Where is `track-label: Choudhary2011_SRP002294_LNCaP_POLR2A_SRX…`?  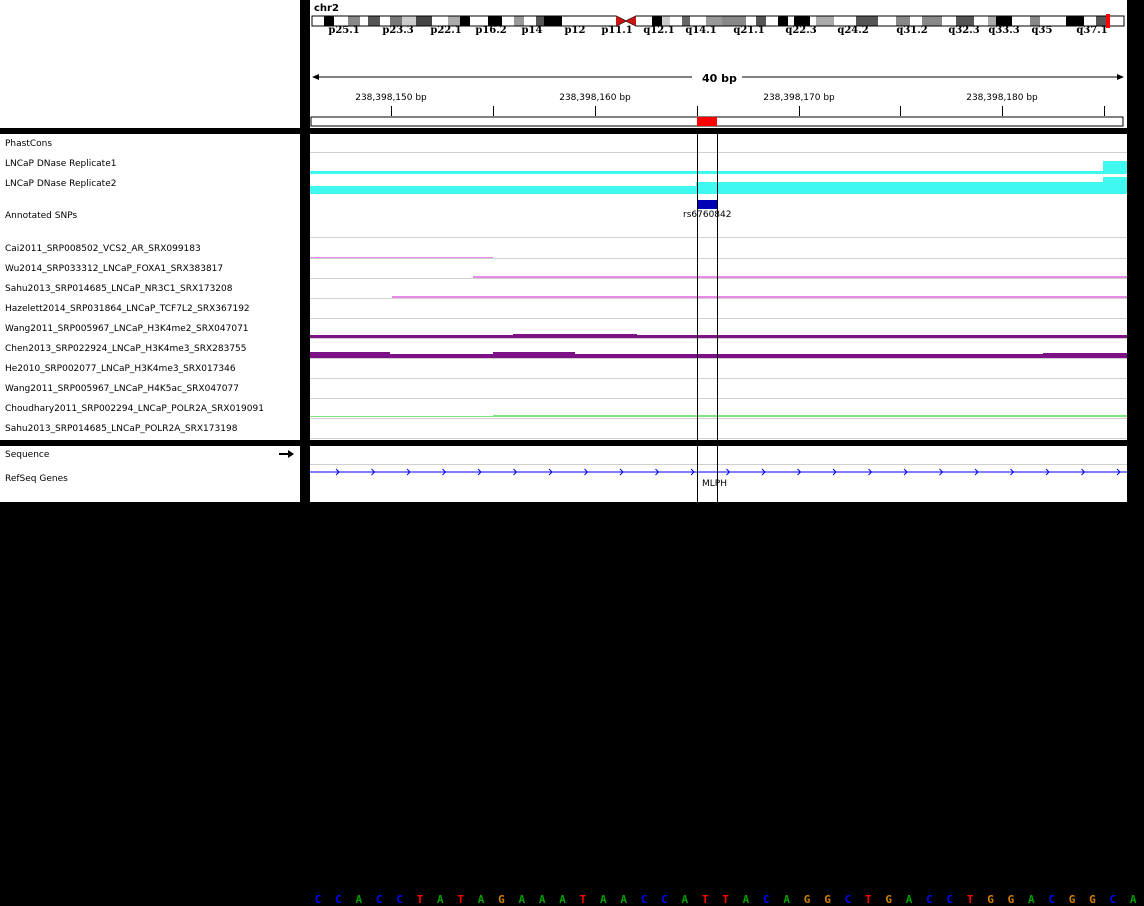 track-label: Choudhary2011_SRP002294_LNCaP_POLR2A_SRX… is located at coordinates (134, 409).